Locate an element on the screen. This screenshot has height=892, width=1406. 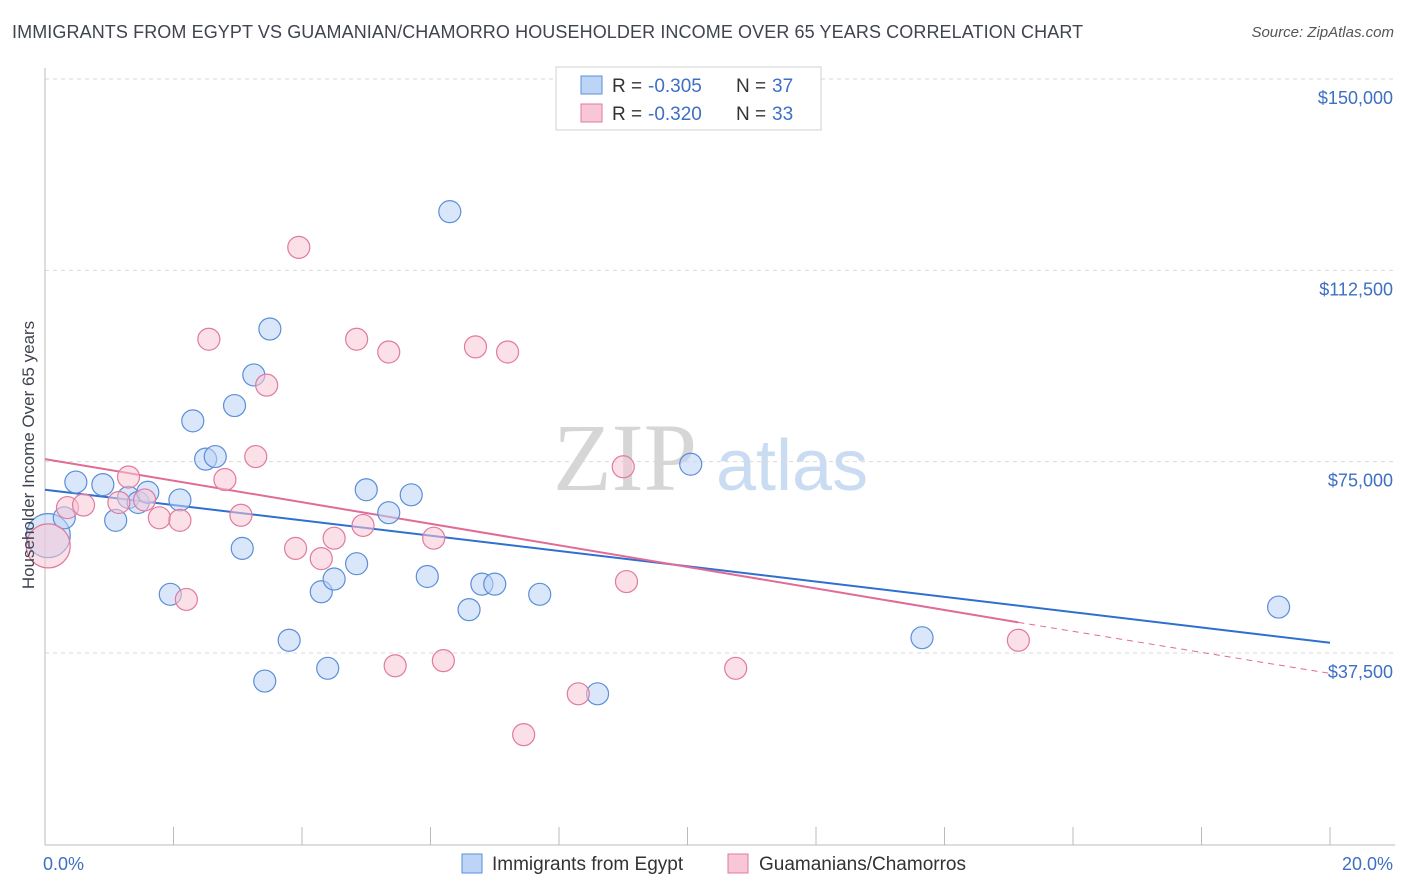
correlation-legend: R = -0.305 N = 37 R = -0.320 N = 33 is located at coordinates (688, 98).